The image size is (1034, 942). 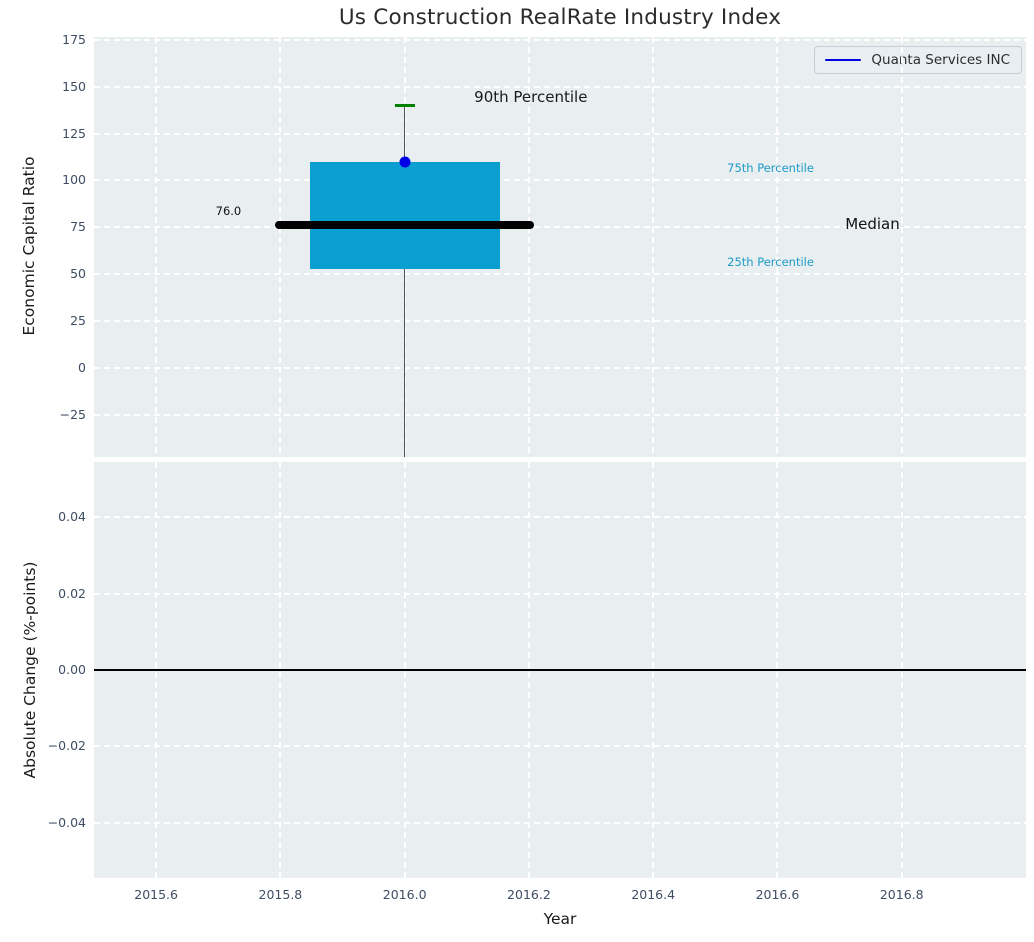 What do you see at coordinates (529, 894) in the screenshot?
I see `x-tick-label: 2016.2` at bounding box center [529, 894].